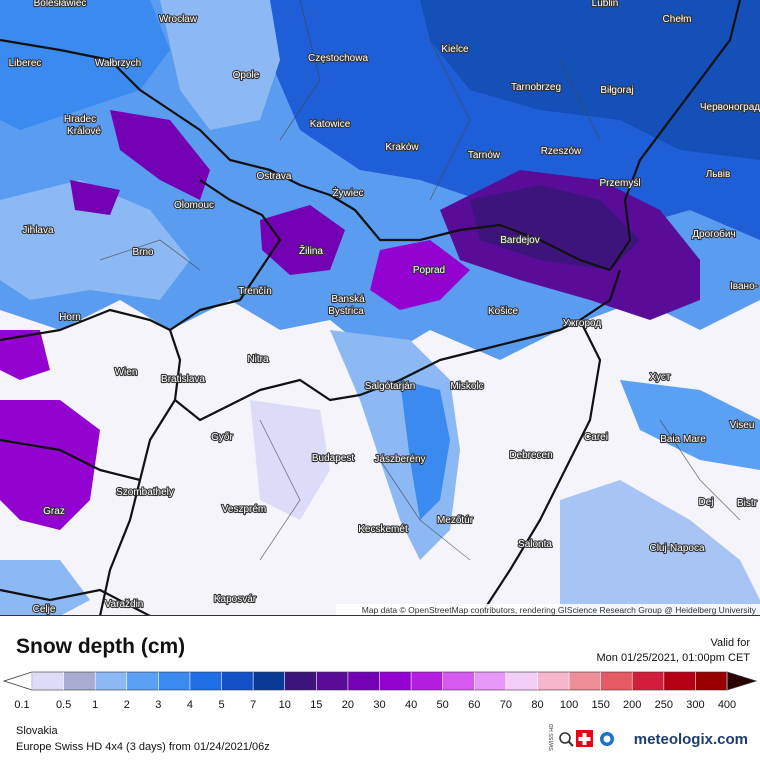  What do you see at coordinates (744, 286) in the screenshot?
I see `city-label: Івано-` at bounding box center [744, 286].